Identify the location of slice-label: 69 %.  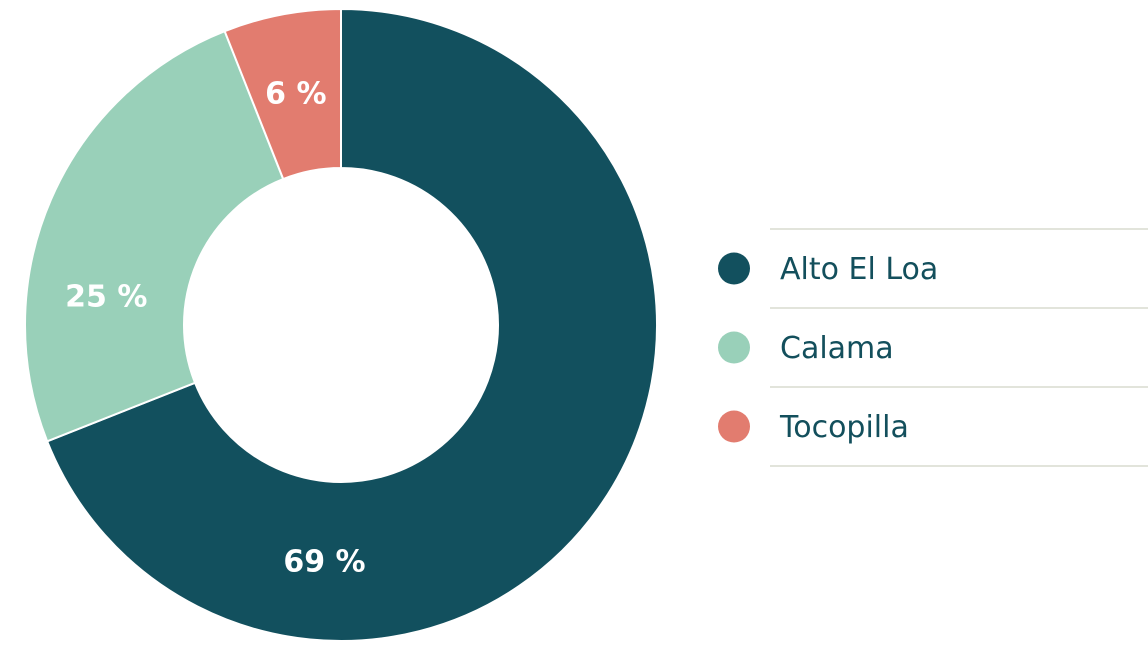
(324, 561).